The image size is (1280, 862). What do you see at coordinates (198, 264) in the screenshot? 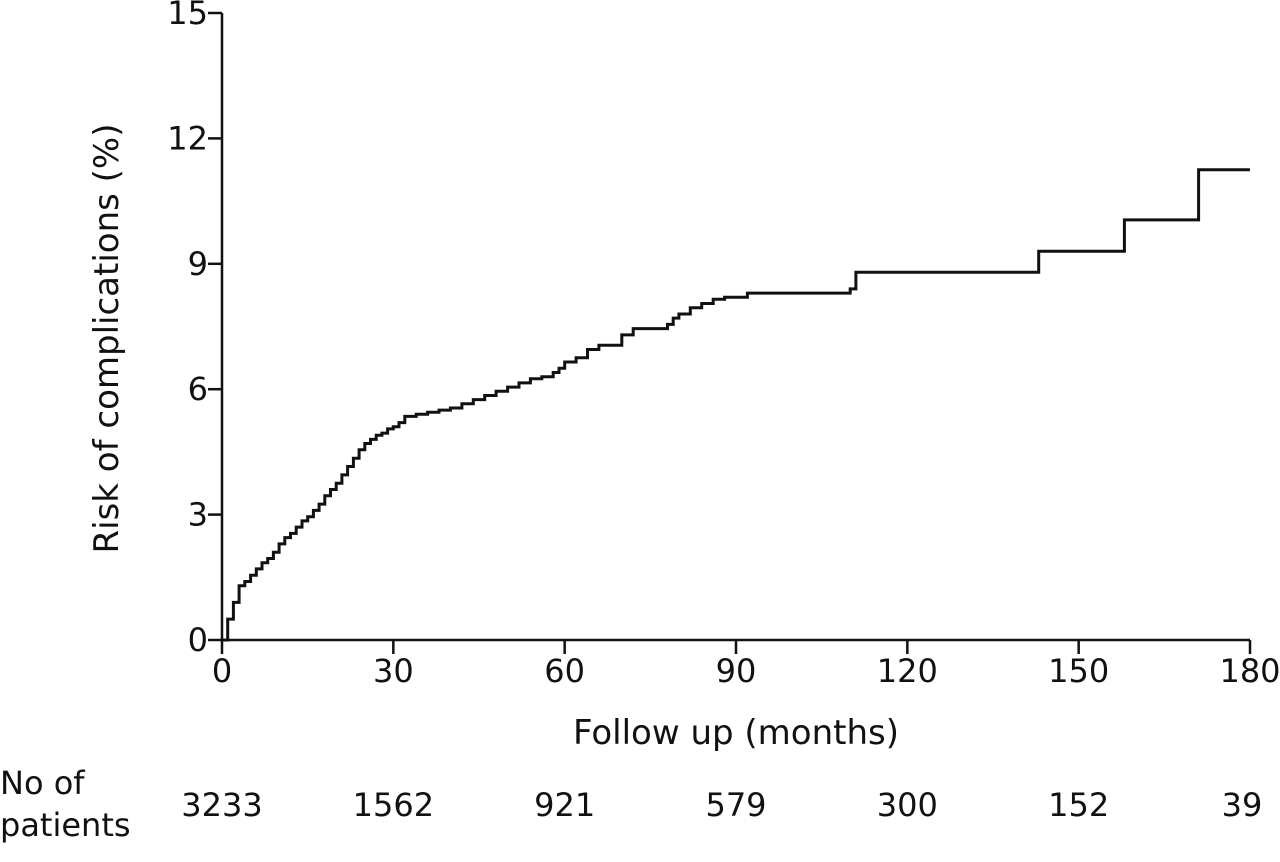
I see `y-tick-label: 9` at bounding box center [198, 264].